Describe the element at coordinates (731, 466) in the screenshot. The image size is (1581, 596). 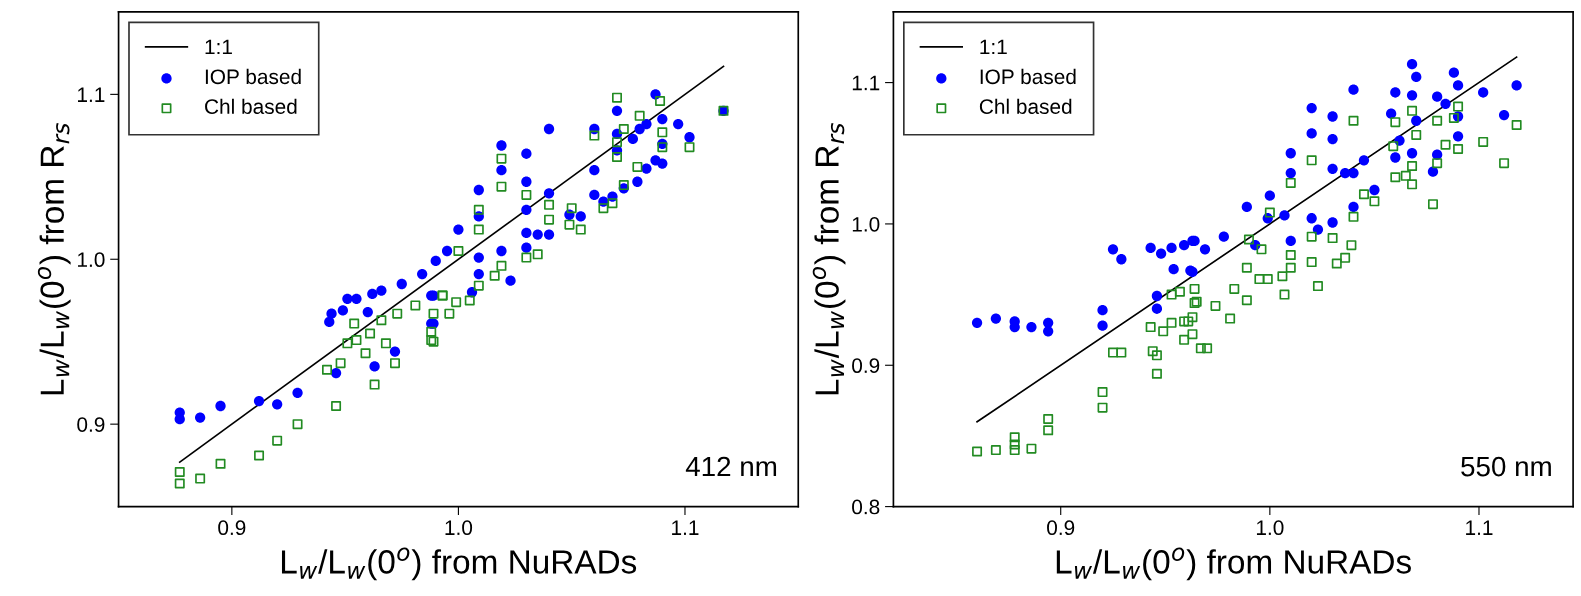
I see `annotation: 412 nm` at that location.